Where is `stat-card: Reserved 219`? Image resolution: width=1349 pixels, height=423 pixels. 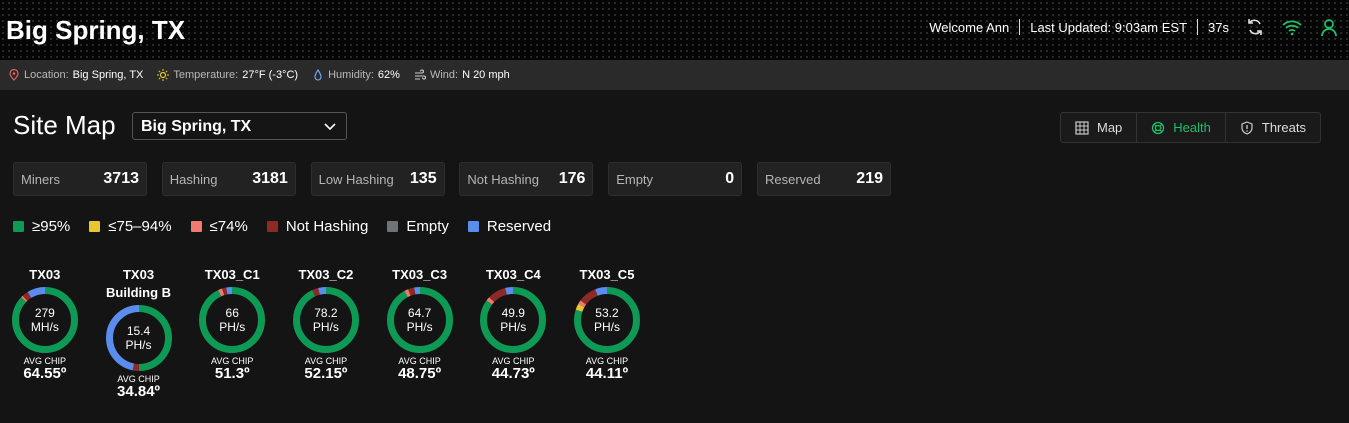 stat-card: Reserved 219 is located at coordinates (824, 179).